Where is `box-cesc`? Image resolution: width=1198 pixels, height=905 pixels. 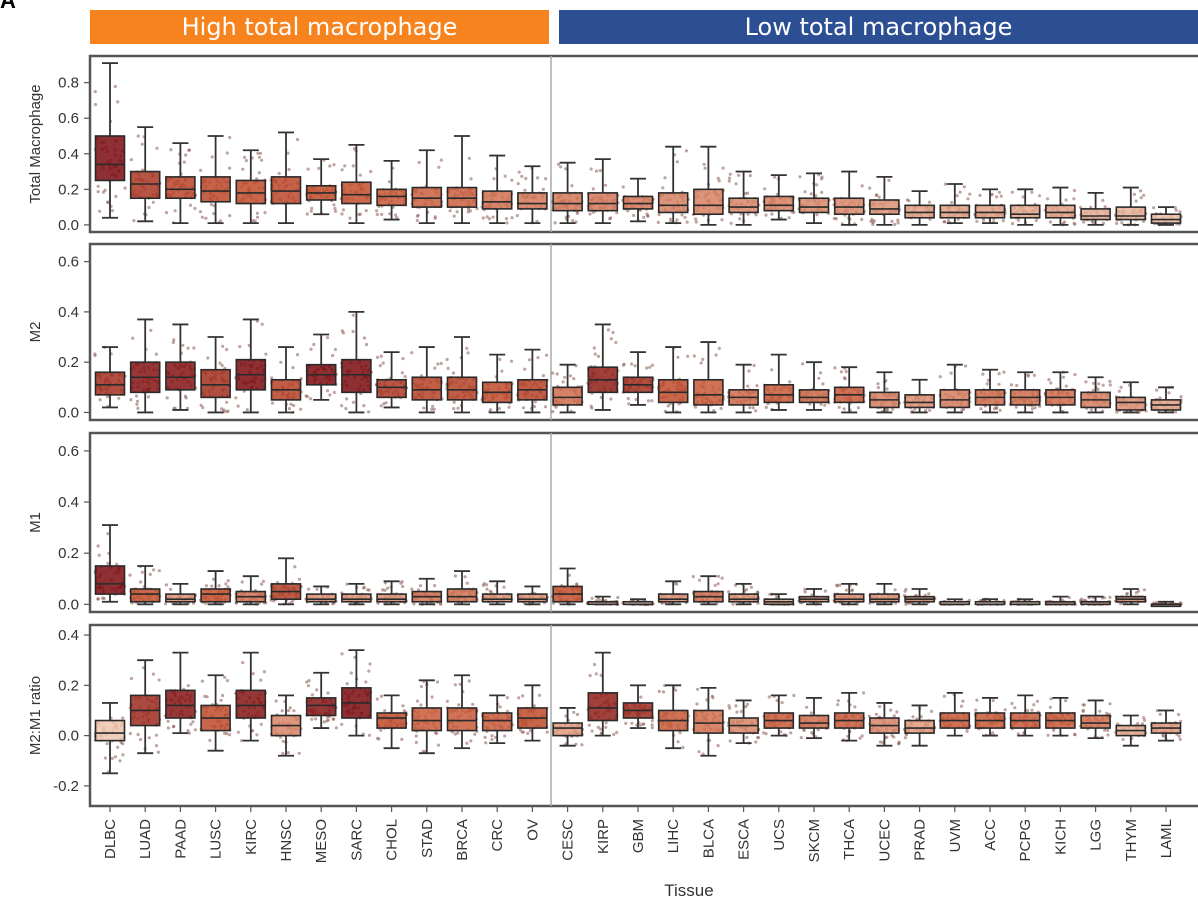
box-cesc is located at coordinates (567, 193).